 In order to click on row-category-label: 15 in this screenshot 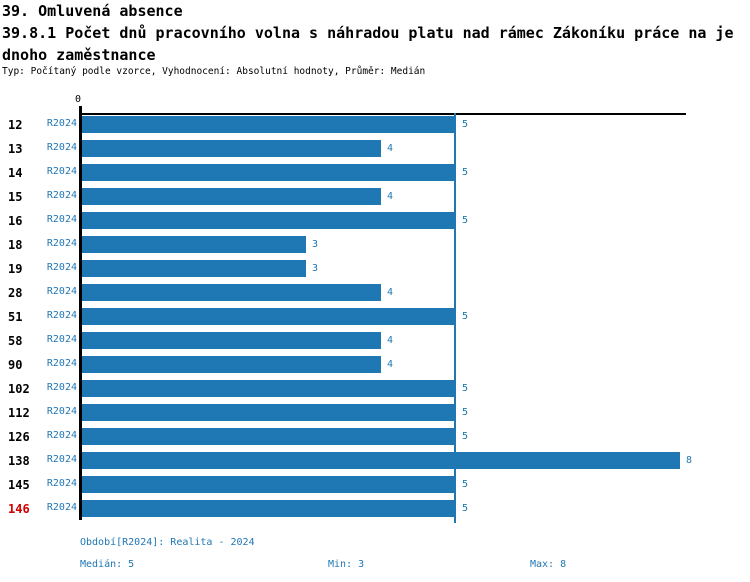, I will do `click(15, 197)`.